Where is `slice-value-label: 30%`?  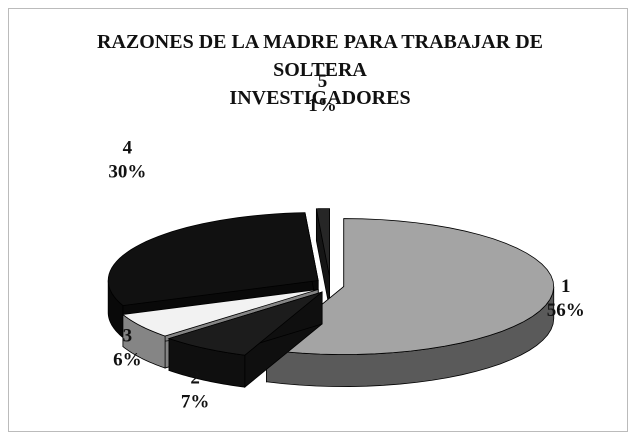
slice-value-label: 30% is located at coordinates (127, 171).